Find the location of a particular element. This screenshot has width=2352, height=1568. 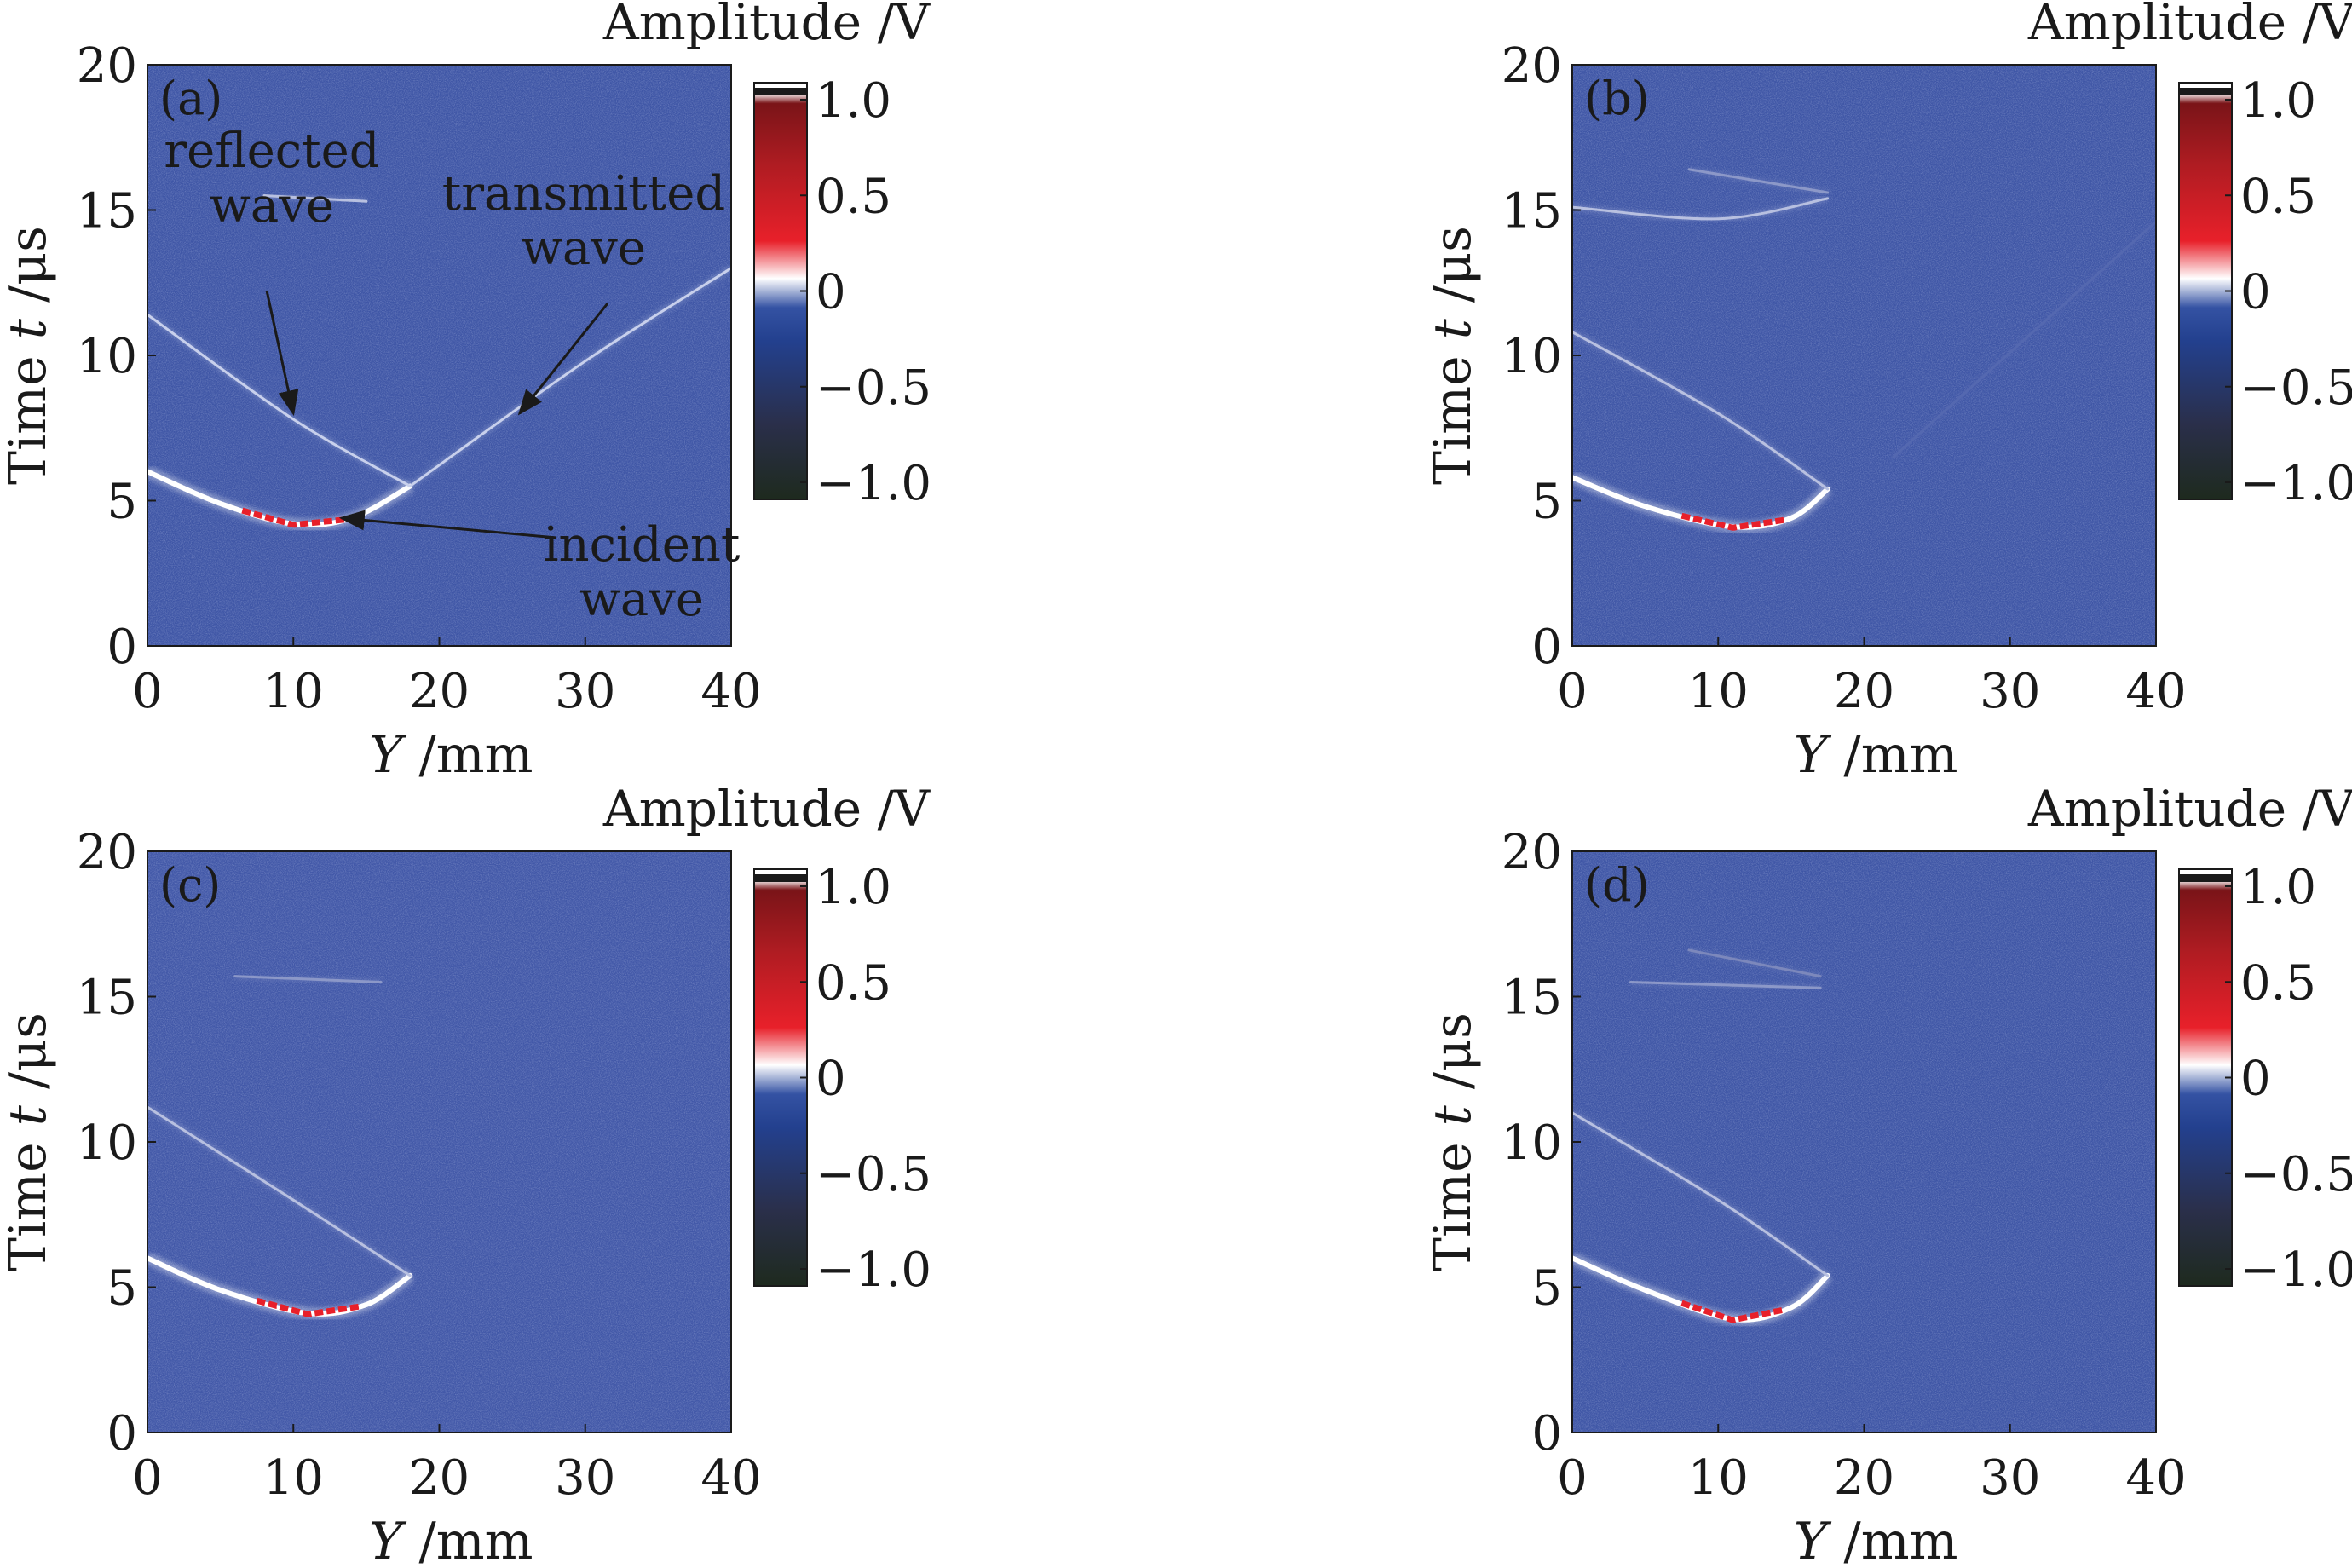

transmitted-wave-line is located at coordinates (2024, 339).